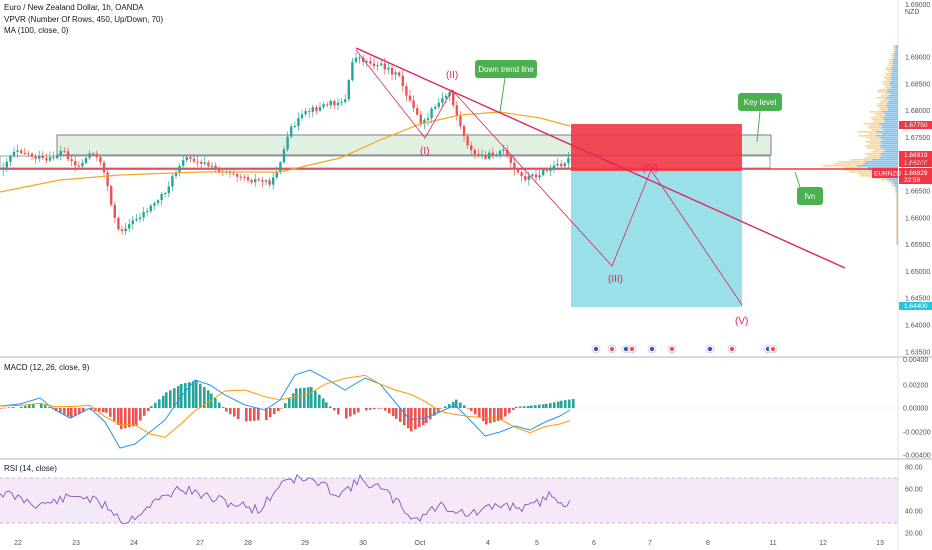 This screenshot has width=932, height=550. Describe the element at coordinates (917, 352) in the screenshot. I see `price-tick-label: 1.63500` at that location.